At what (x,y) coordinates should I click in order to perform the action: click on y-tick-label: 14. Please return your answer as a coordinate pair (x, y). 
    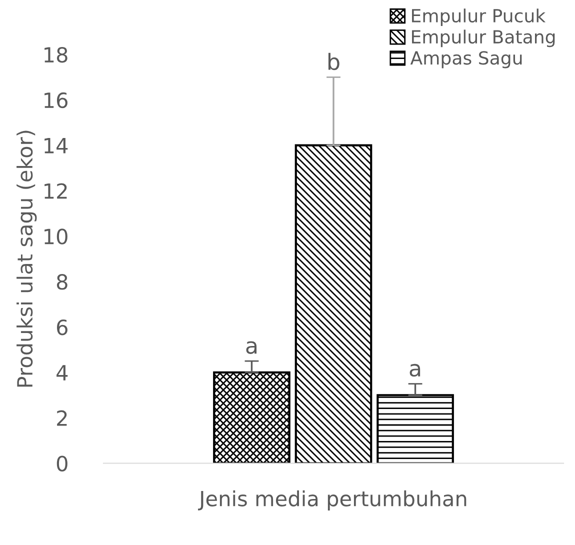
    Looking at the image, I should click on (56, 146).